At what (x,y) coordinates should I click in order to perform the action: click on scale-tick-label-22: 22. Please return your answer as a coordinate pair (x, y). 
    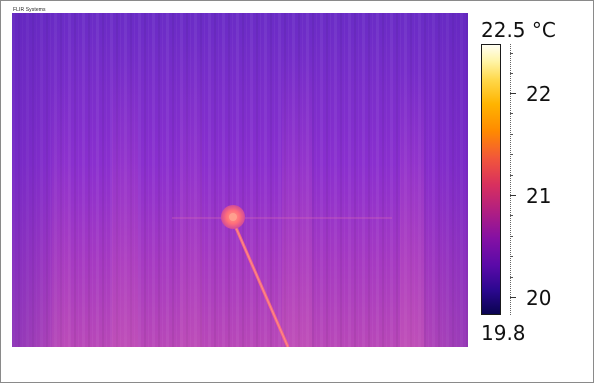
    Looking at the image, I should click on (539, 94).